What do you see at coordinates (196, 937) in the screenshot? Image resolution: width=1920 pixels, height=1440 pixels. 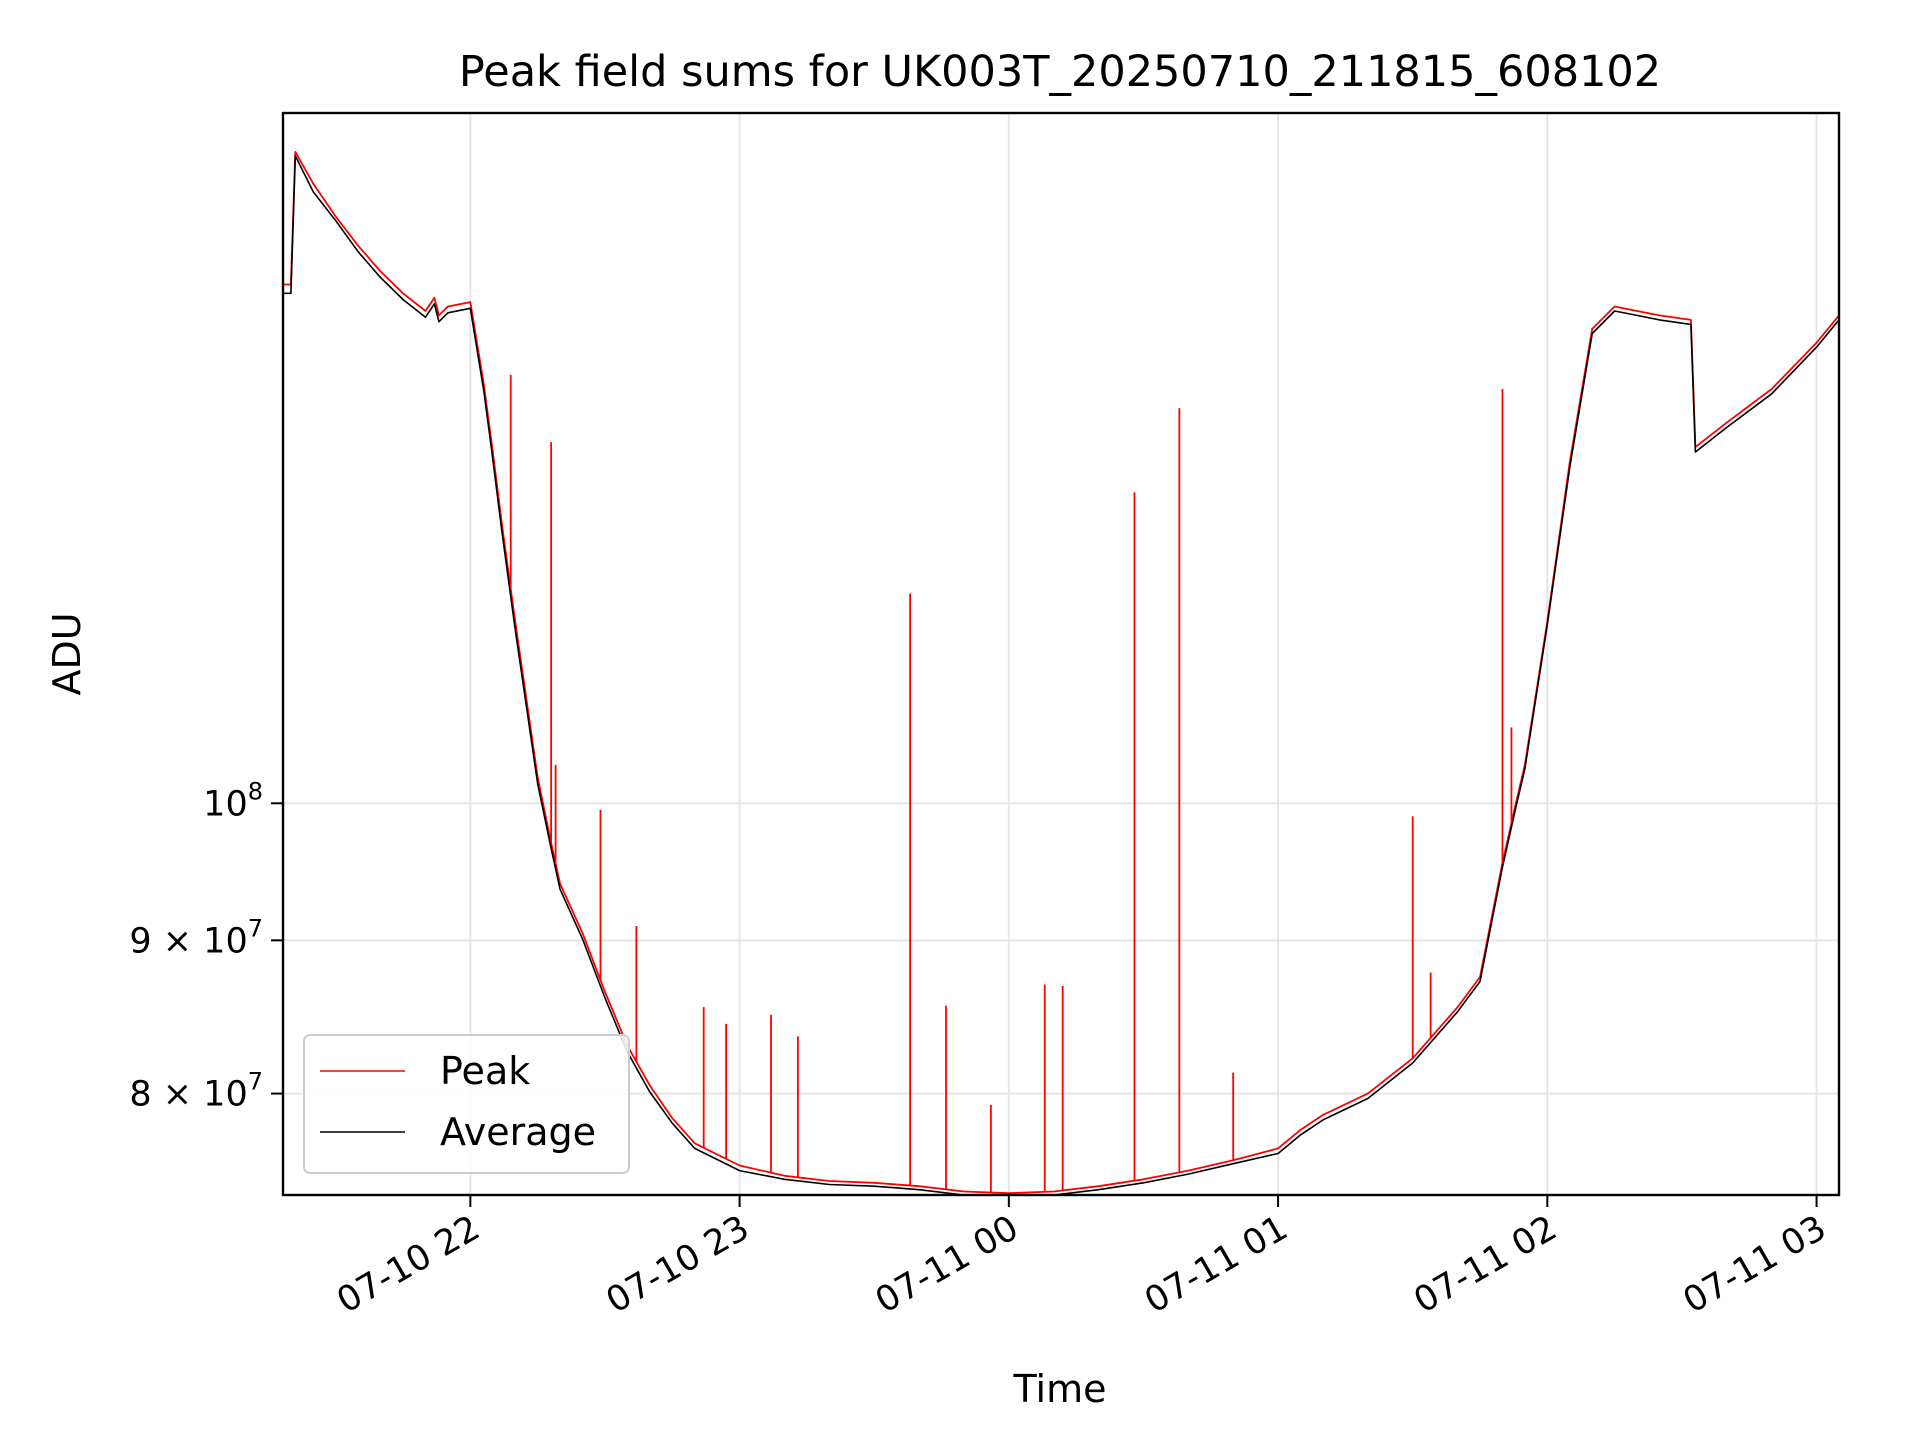 I see `y-tick-label: 9 × 10⁷` at bounding box center [196, 937].